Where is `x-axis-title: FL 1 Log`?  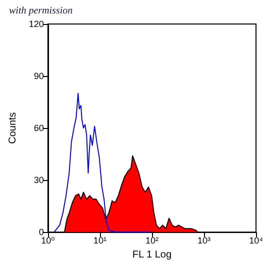
x-axis-title: FL 1 Log is located at coordinates (152, 255).